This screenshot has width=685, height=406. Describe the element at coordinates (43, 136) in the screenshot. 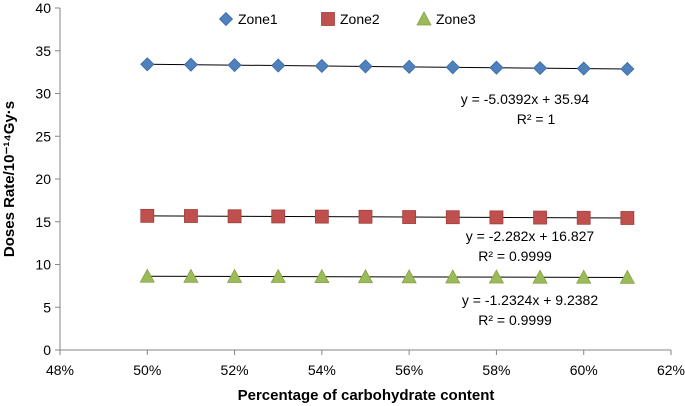

I see `y-tick-label: 25` at that location.